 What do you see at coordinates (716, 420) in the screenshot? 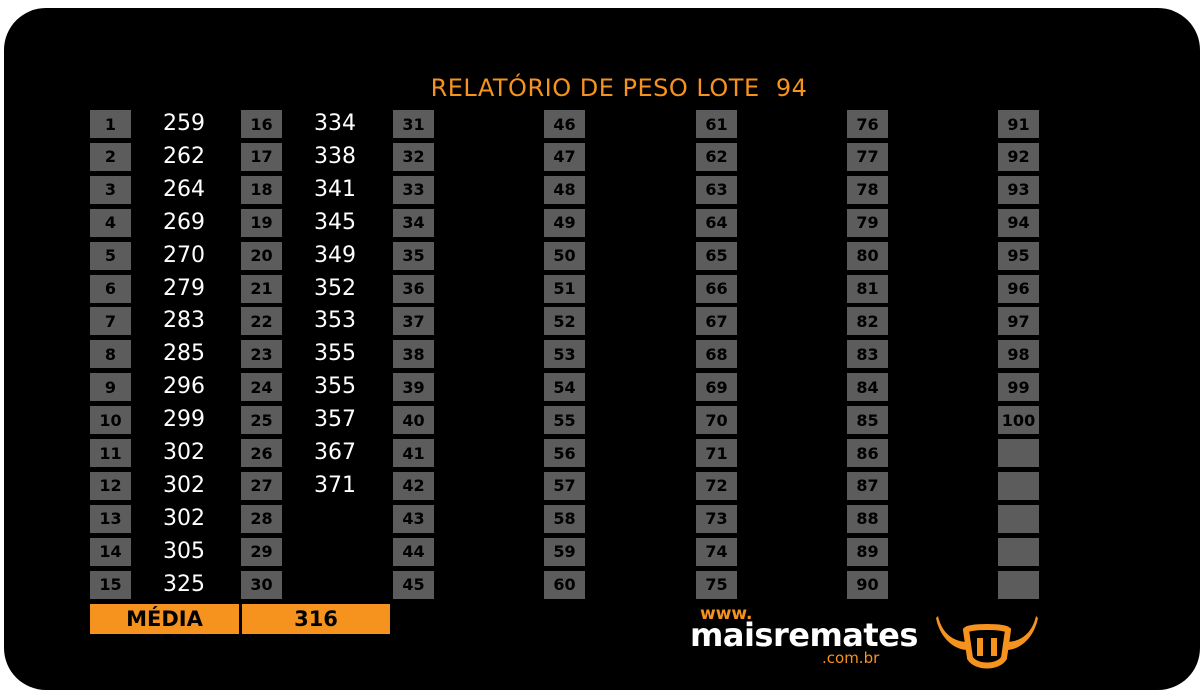
I see `animal-number-cell: 70` at bounding box center [716, 420].